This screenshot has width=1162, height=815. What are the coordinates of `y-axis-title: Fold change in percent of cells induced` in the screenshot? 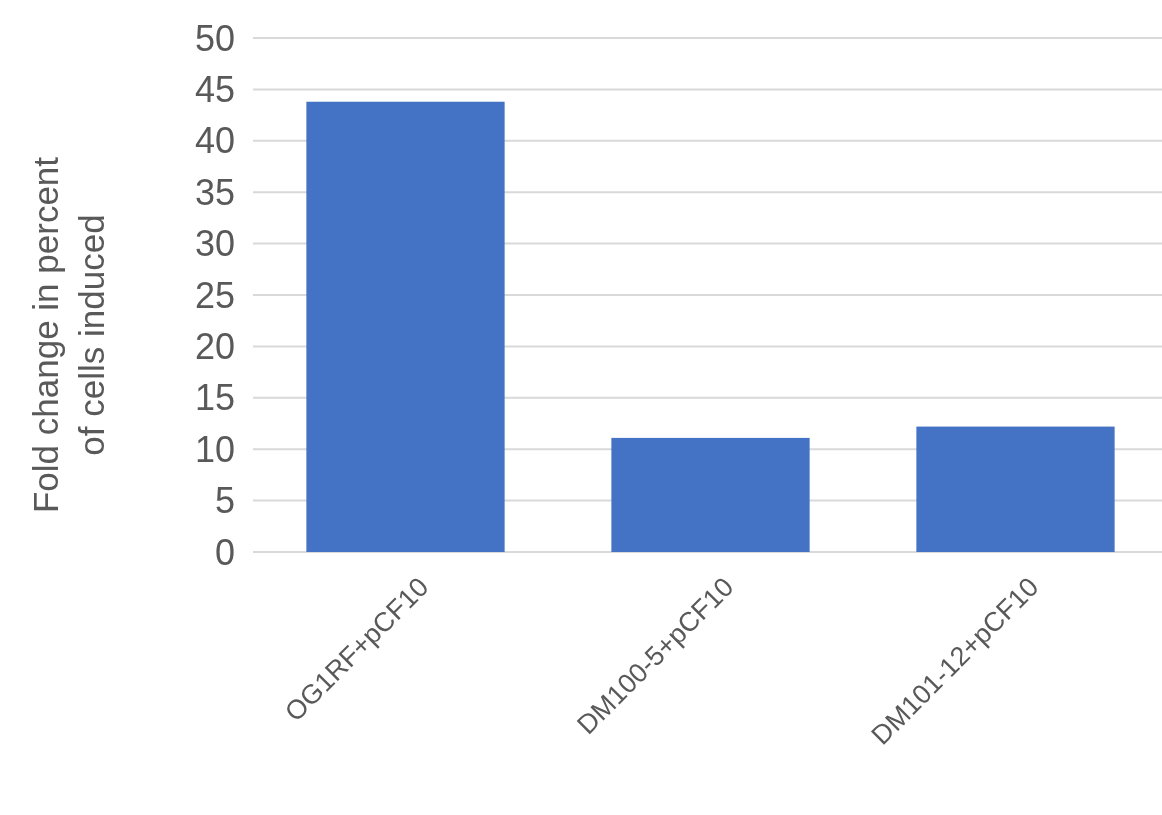 It's located at (68, 335).